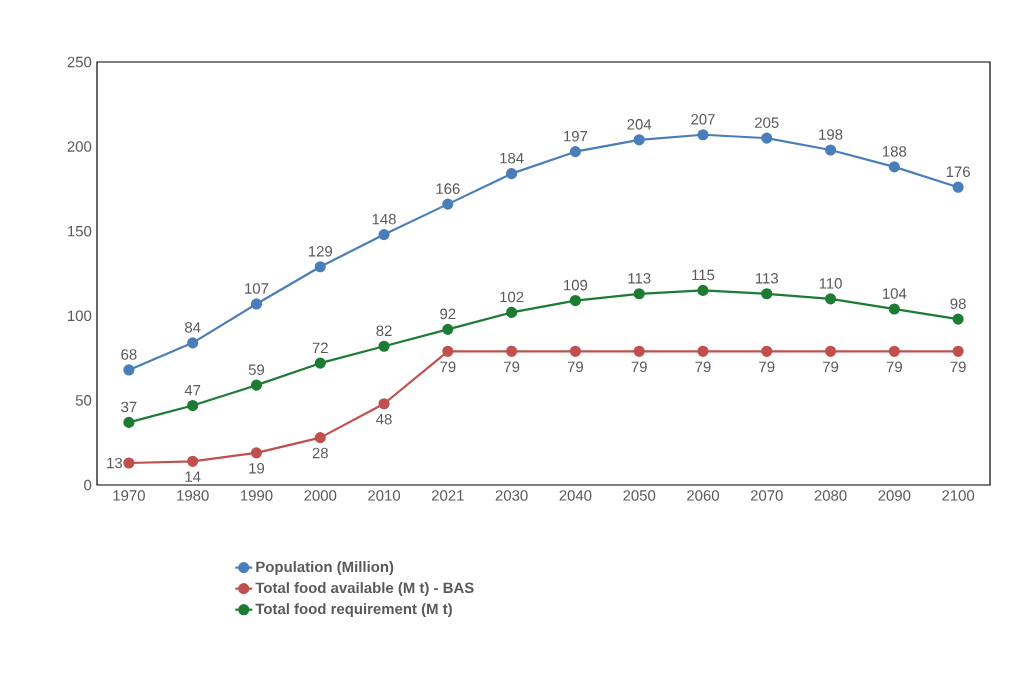  What do you see at coordinates (830, 283) in the screenshot?
I see `data-label: 110` at bounding box center [830, 283].